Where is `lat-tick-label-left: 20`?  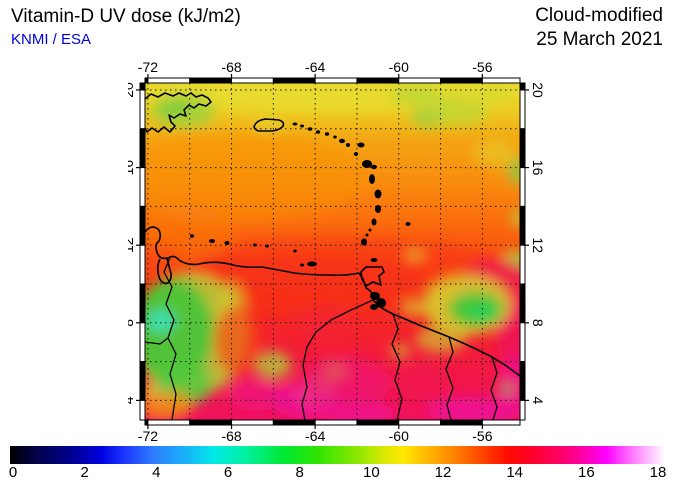
lat-tick-label-left: 20 is located at coordinates (132, 90).